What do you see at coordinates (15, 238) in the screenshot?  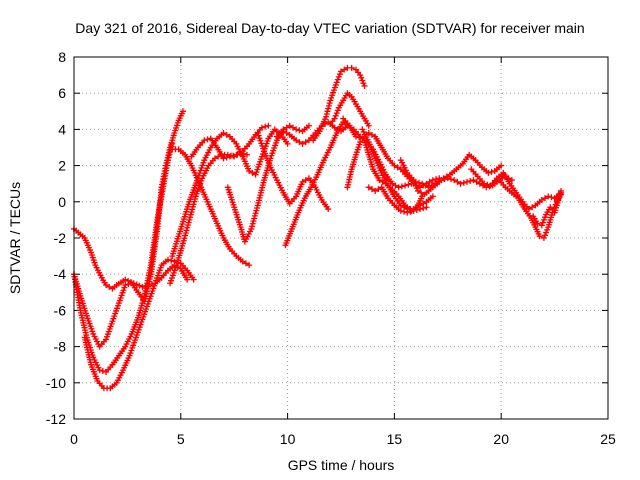 I see `y-axis-label: SDTVAR / TECUs` at bounding box center [15, 238].